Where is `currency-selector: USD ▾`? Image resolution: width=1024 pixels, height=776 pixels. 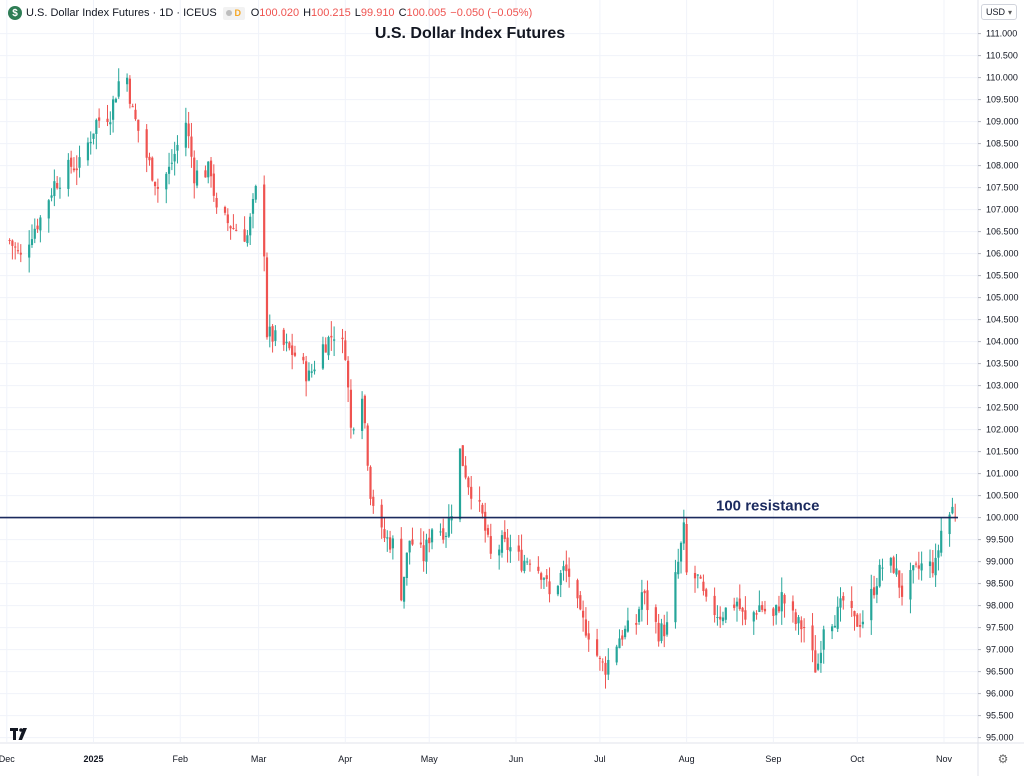 currency-selector: USD ▾ is located at coordinates (999, 12).